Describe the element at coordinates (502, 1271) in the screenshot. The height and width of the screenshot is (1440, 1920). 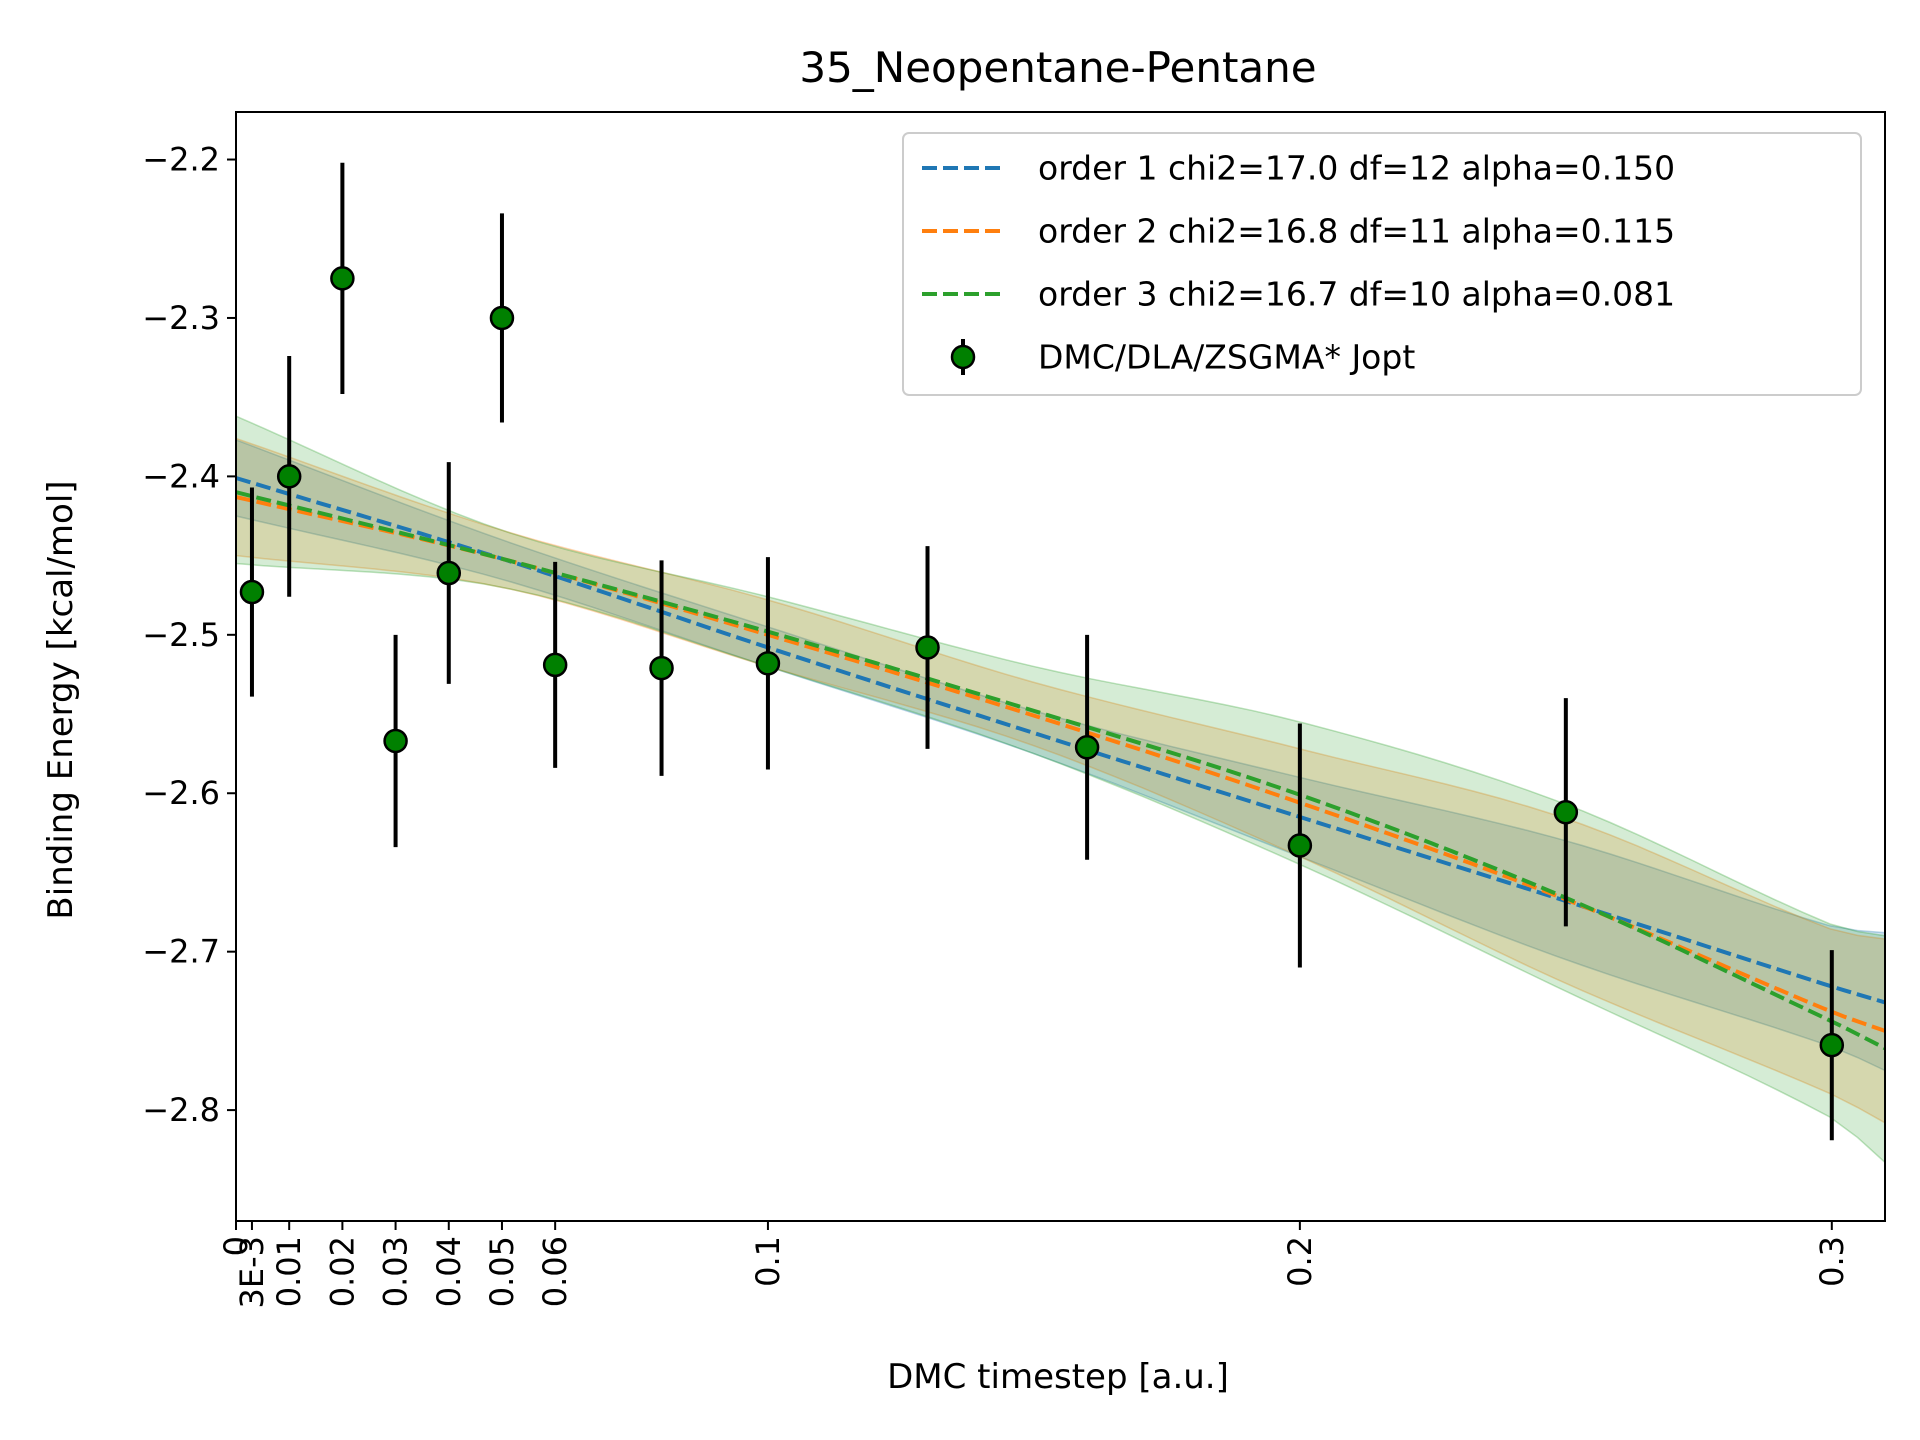
I see `x-tick-label: 0.05` at that location.